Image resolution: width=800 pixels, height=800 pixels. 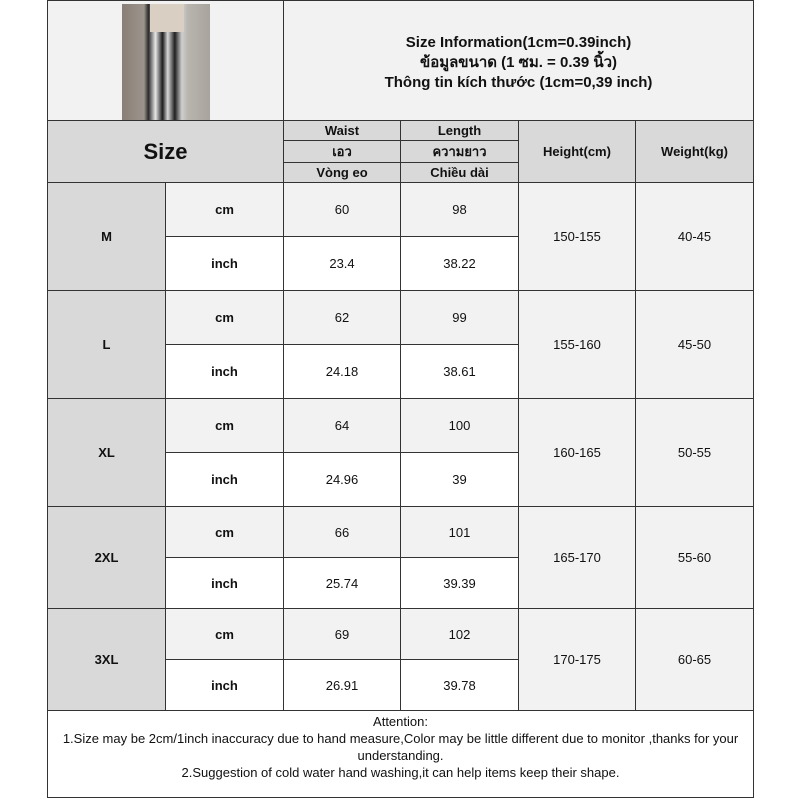 I want to click on table-row-cm: 3XL cm 69 102 170-175 60-65, so click(x=401, y=659).